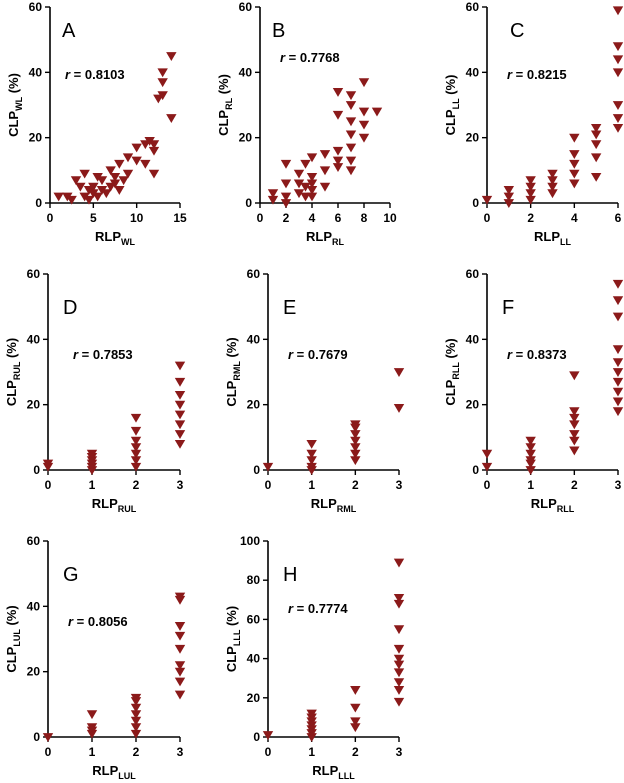 This screenshot has width=624, height=783. Describe the element at coordinates (311, 752) in the screenshot. I see `x-tick-label: 1` at that location.